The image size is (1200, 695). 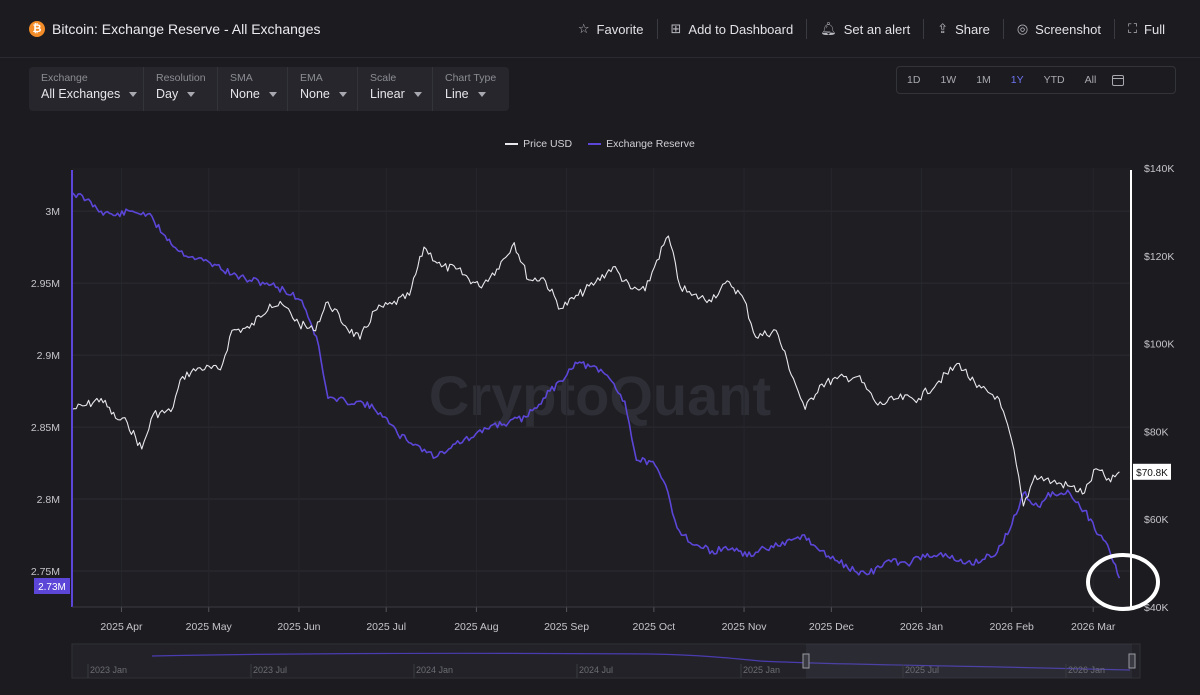 What do you see at coordinates (45, 572) in the screenshot?
I see `y-left-tick-label: 2.75M` at bounding box center [45, 572].